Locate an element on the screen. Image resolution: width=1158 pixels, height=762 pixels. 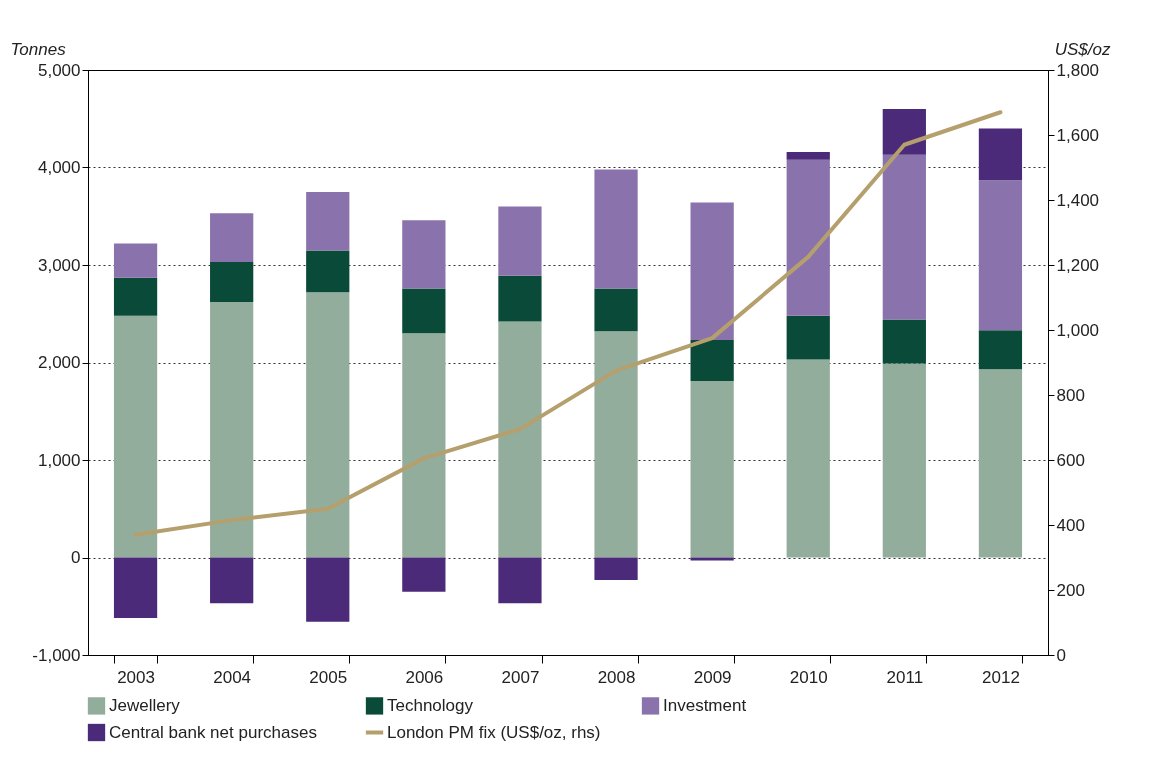
y2-tick-label: 1,400 is located at coordinates (1078, 200).